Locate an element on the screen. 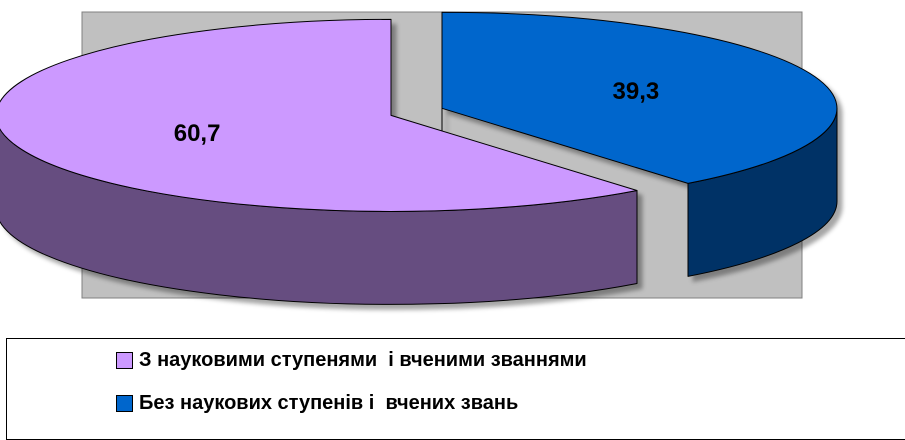 The width and height of the screenshot is (905, 440). legend-label-2: Без наукових ступенів і вчених звань is located at coordinates (329, 403).